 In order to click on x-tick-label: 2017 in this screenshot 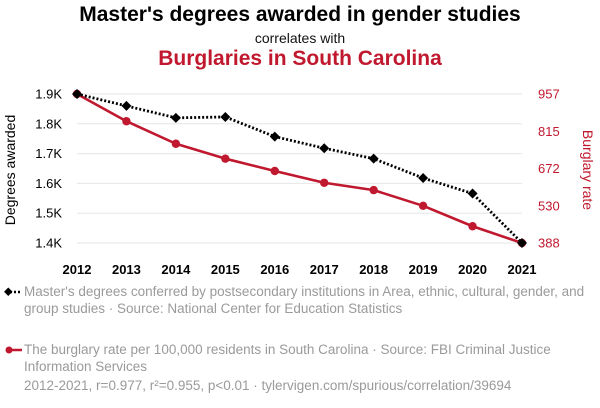, I will do `click(324, 269)`.